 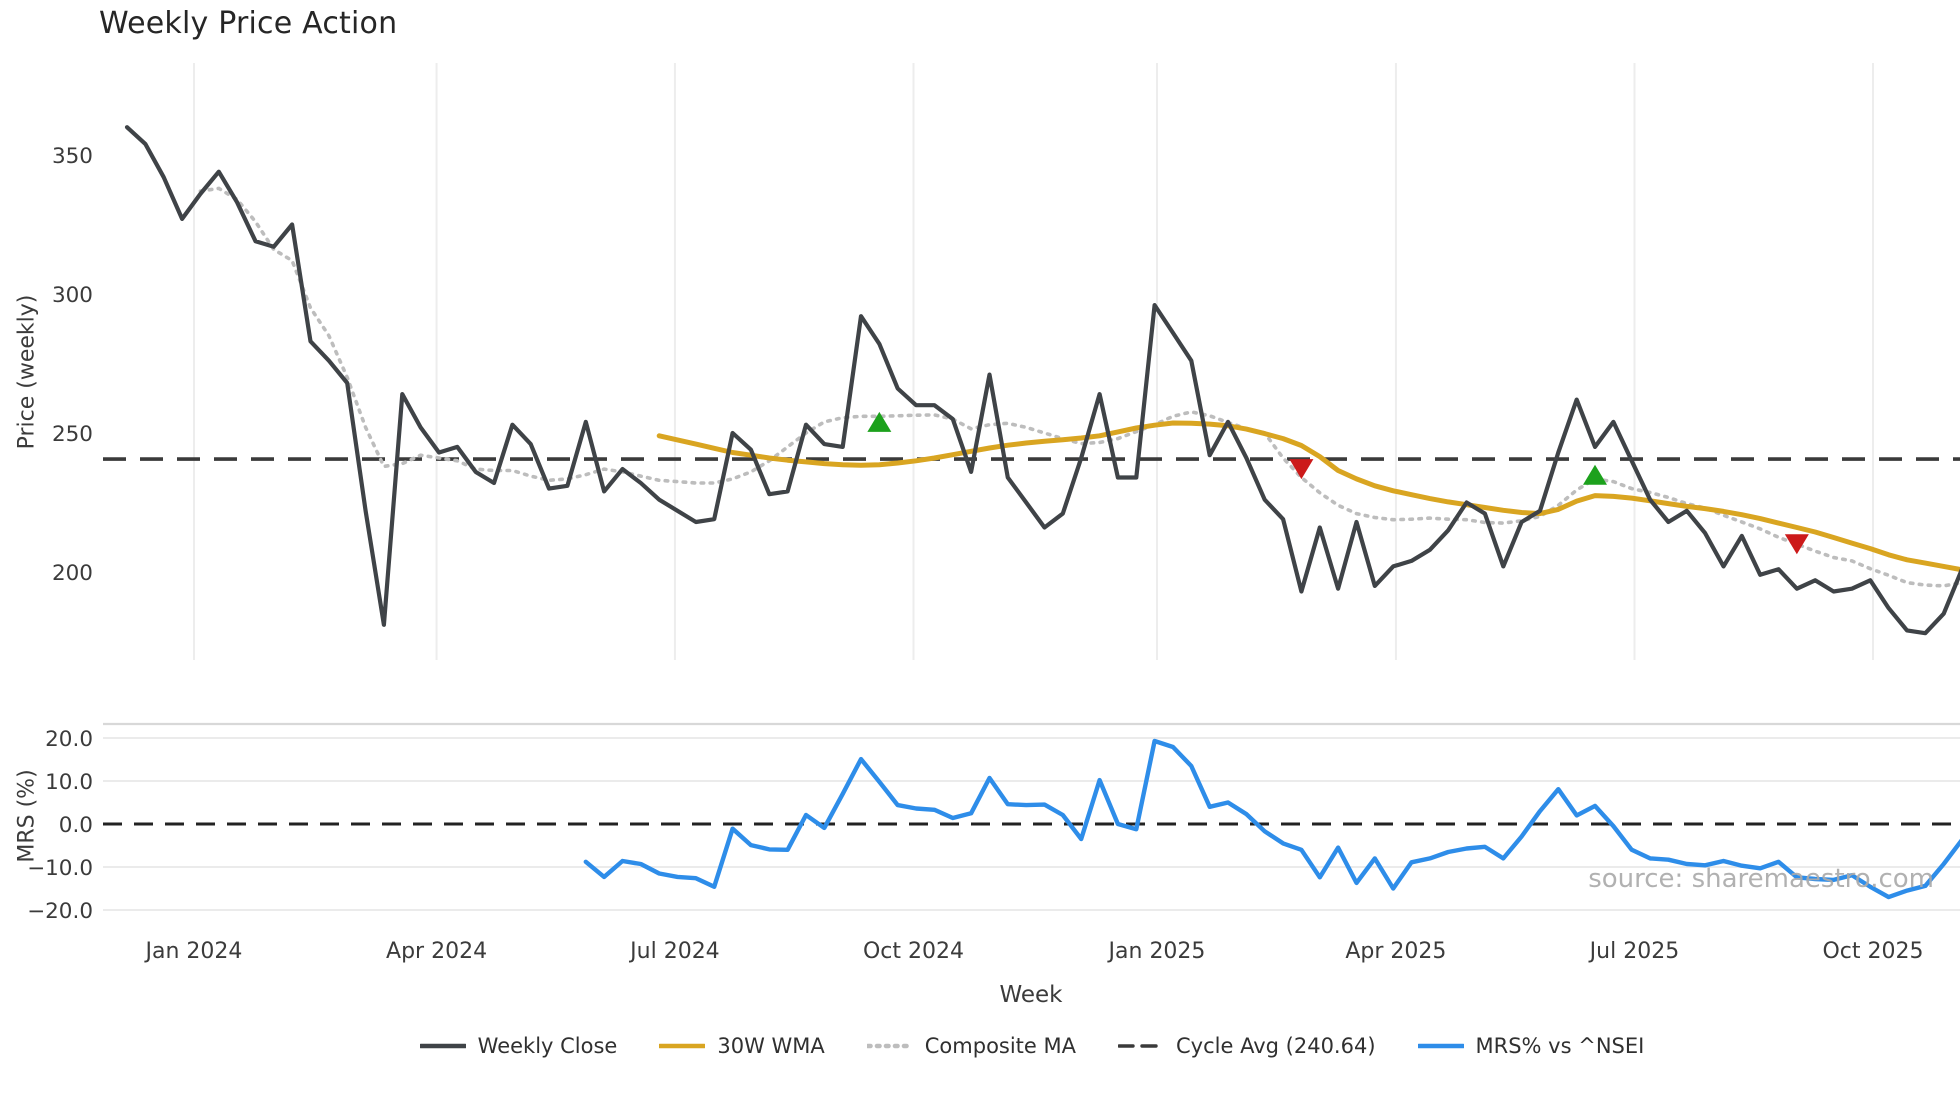 What do you see at coordinates (27, 816) in the screenshot?
I see `mrs-axis-label: MRS (%)` at bounding box center [27, 816].